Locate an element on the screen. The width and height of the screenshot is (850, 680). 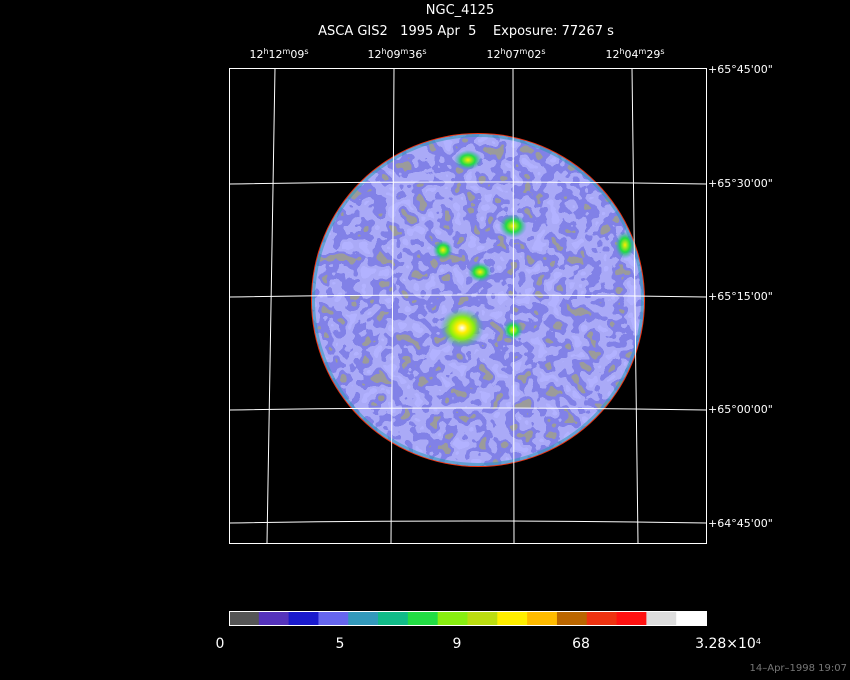
label: 9 is located at coordinates (457, 644).